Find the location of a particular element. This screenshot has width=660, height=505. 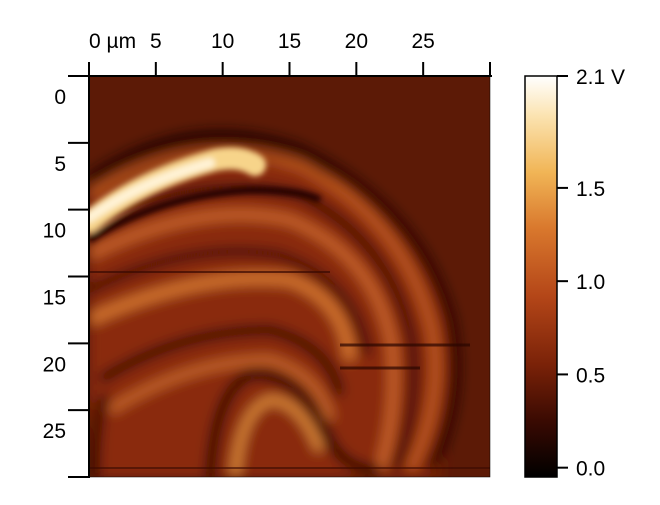

colorbar-tick-label: 1.0 is located at coordinates (590, 282).